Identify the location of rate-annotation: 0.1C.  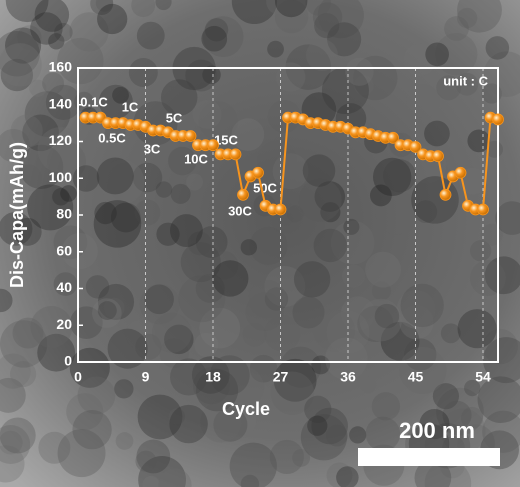
(94, 101).